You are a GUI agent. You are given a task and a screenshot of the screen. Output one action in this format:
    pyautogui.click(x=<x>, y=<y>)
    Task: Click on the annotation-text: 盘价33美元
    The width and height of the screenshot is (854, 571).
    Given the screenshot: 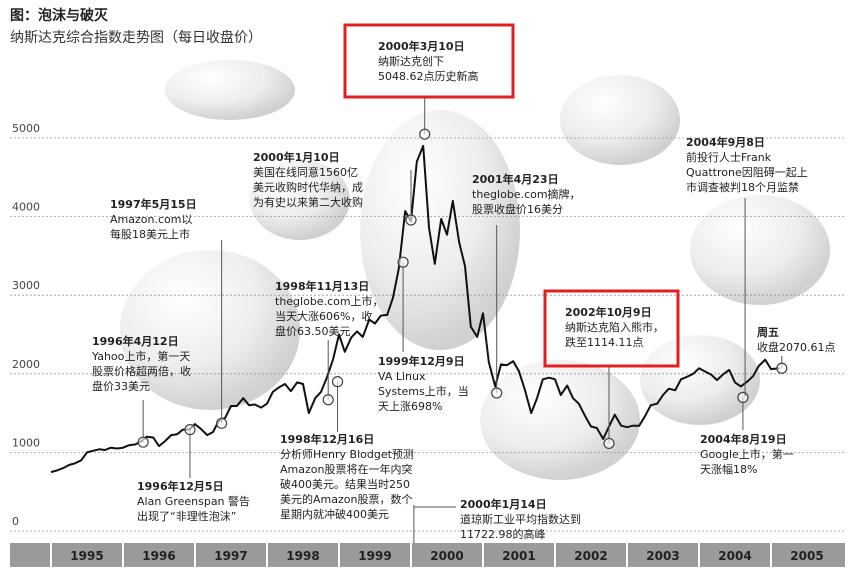 What is the action you would take?
    pyautogui.click(x=121, y=386)
    